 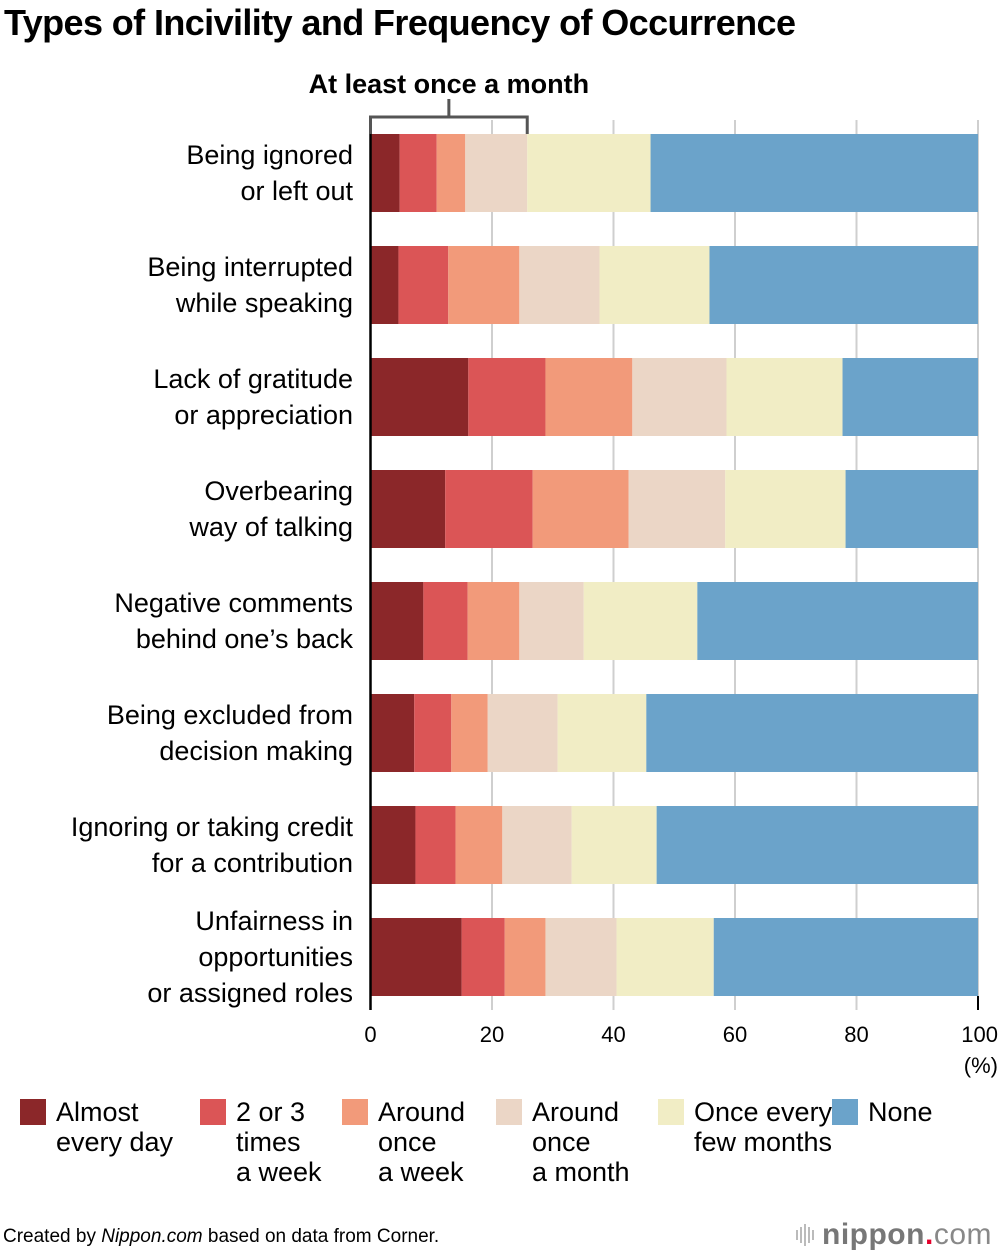 What do you see at coordinates (233, 621) in the screenshot?
I see `category-label: Negative comments behind one’s back` at bounding box center [233, 621].